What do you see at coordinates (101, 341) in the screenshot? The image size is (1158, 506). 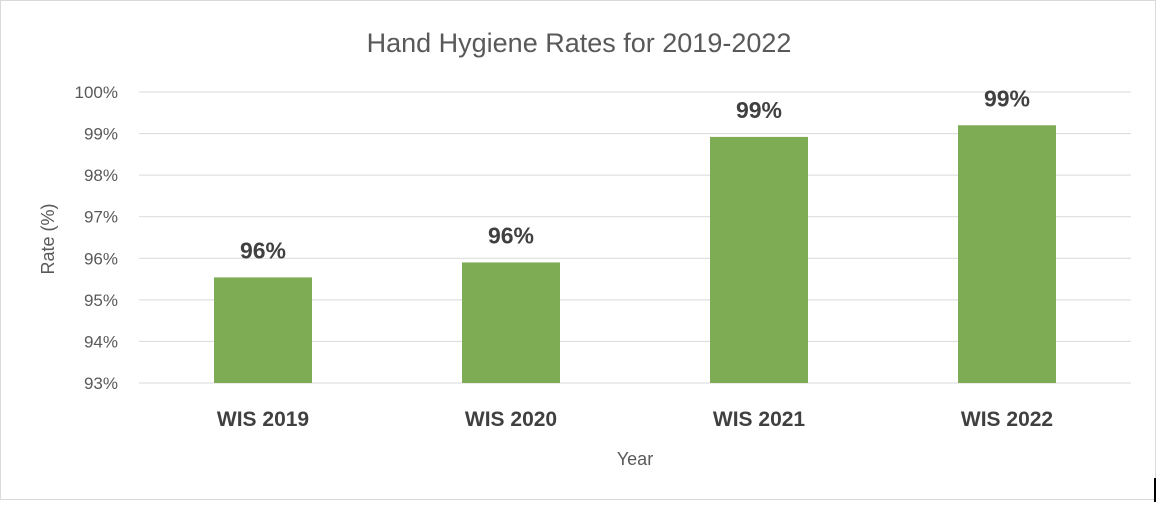 I see `y-tick-label: 94%` at bounding box center [101, 341].